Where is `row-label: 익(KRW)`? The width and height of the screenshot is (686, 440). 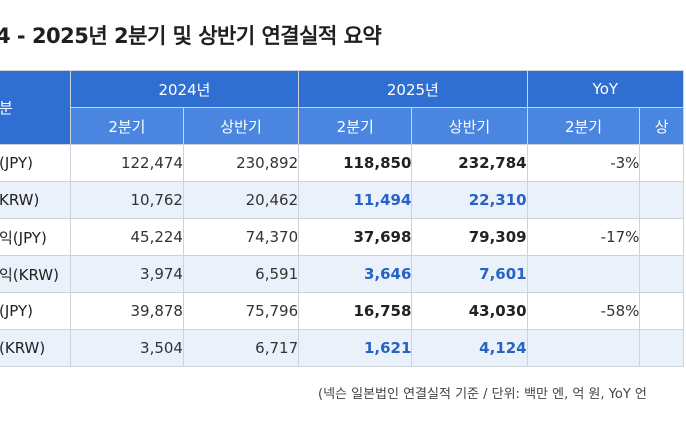
row-label: 익(KRW) is located at coordinates (35, 274).